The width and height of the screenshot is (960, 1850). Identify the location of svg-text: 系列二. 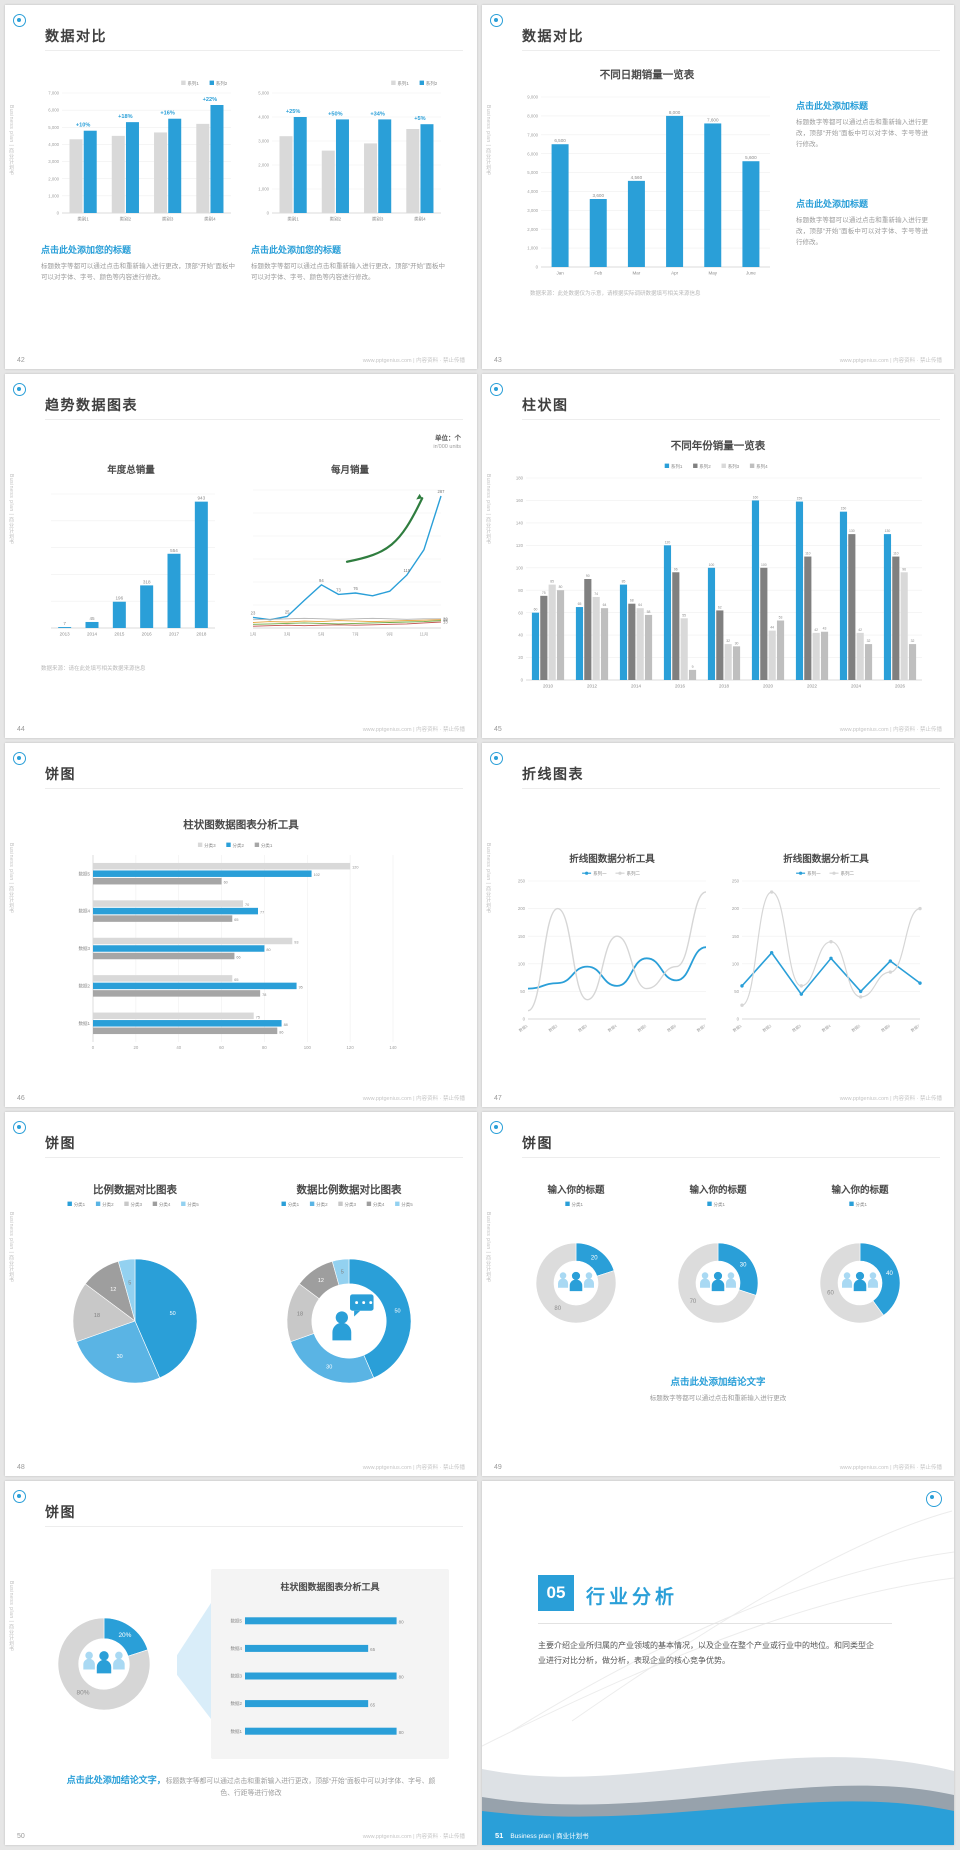
(848, 873).